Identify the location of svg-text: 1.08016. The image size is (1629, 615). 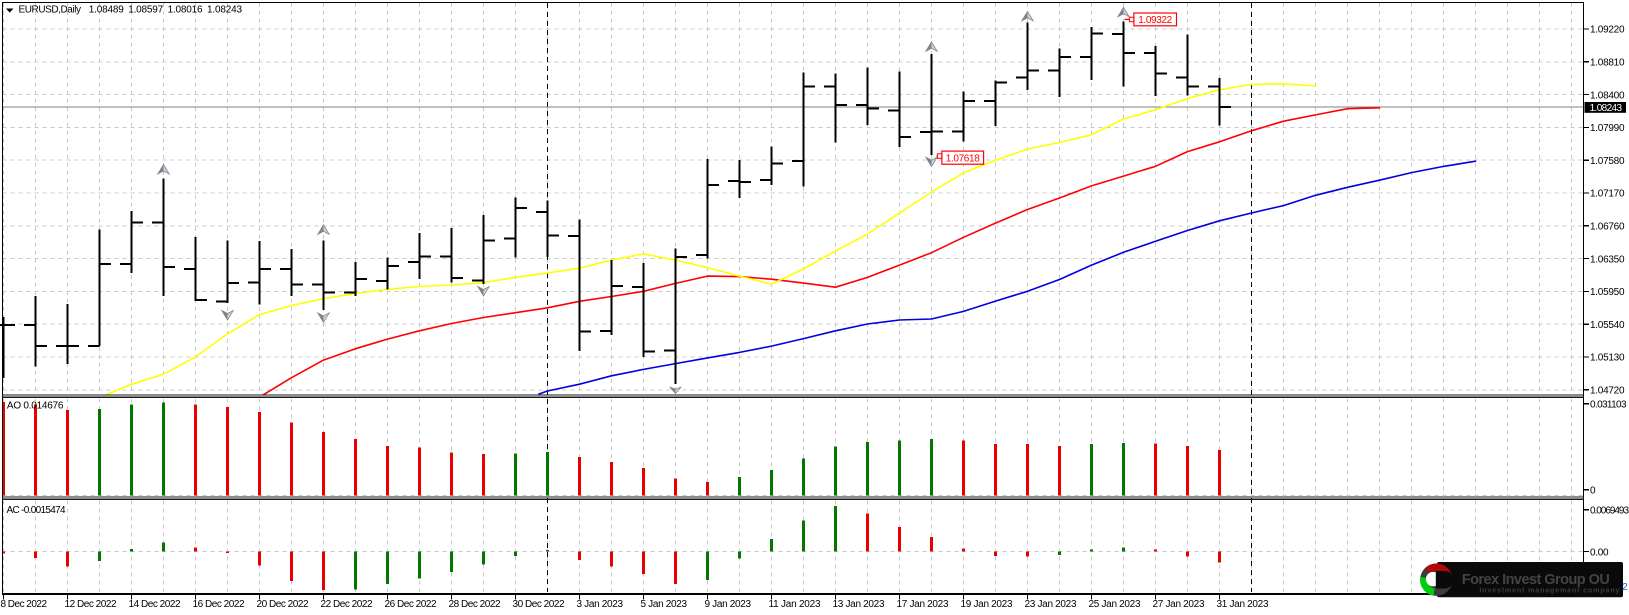
(185, 9).